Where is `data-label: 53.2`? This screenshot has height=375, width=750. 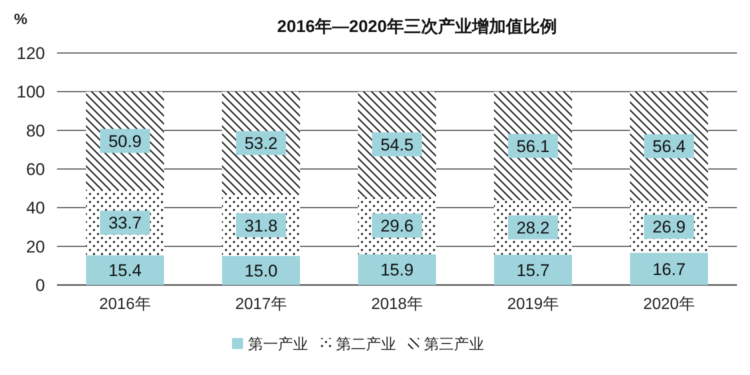
data-label: 53.2 is located at coordinates (261, 144).